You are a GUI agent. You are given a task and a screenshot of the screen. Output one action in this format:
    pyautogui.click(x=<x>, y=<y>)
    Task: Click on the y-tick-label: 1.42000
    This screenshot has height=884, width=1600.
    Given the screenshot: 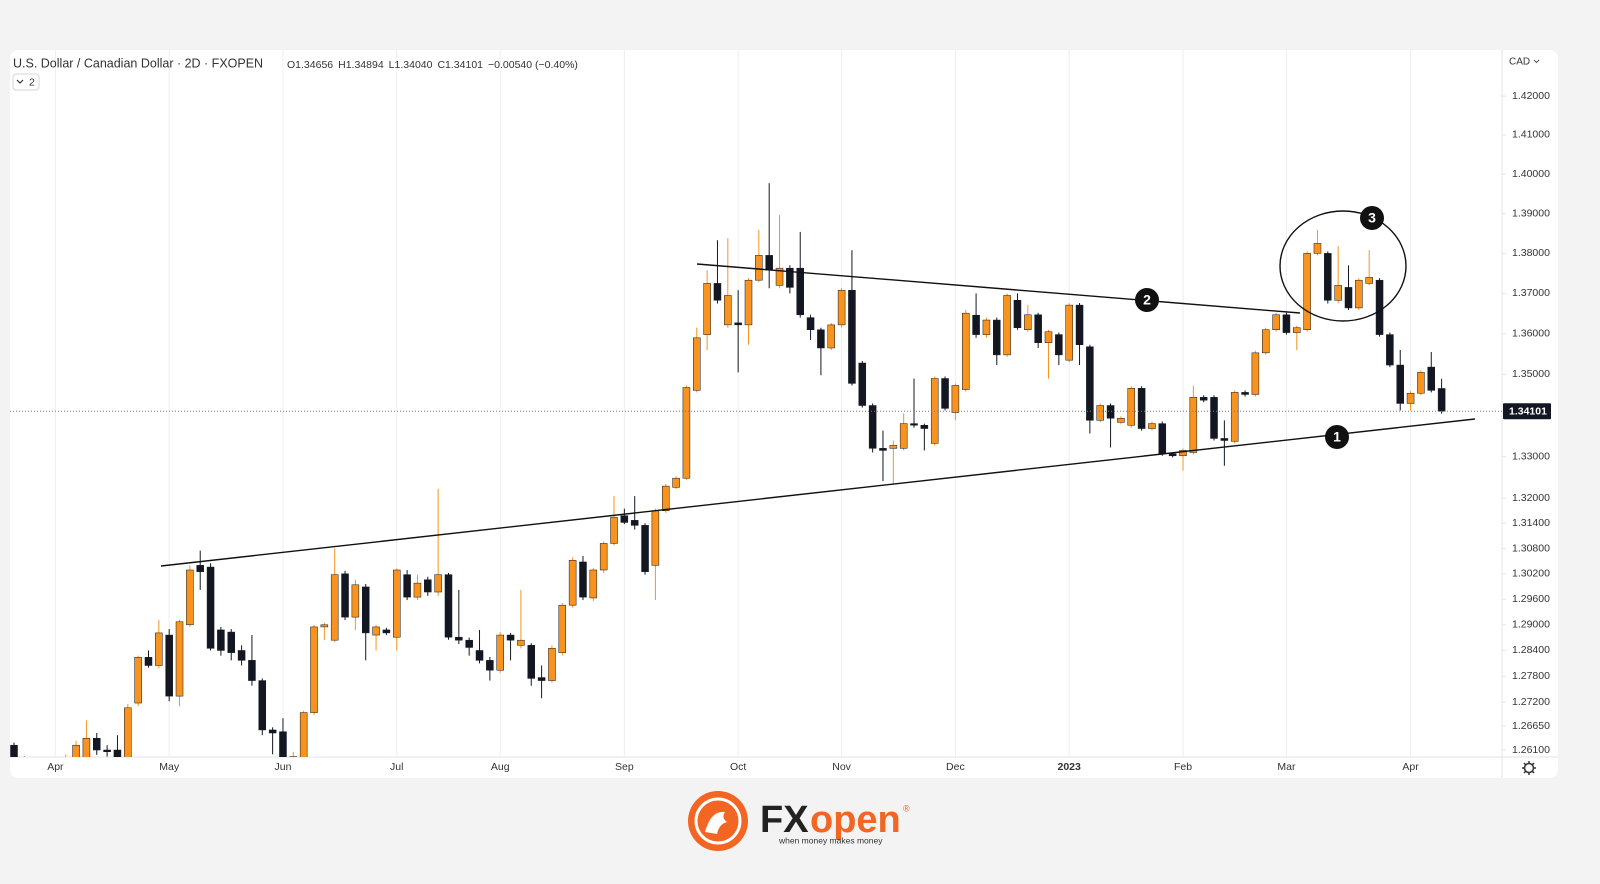 What is the action you would take?
    pyautogui.click(x=1531, y=96)
    